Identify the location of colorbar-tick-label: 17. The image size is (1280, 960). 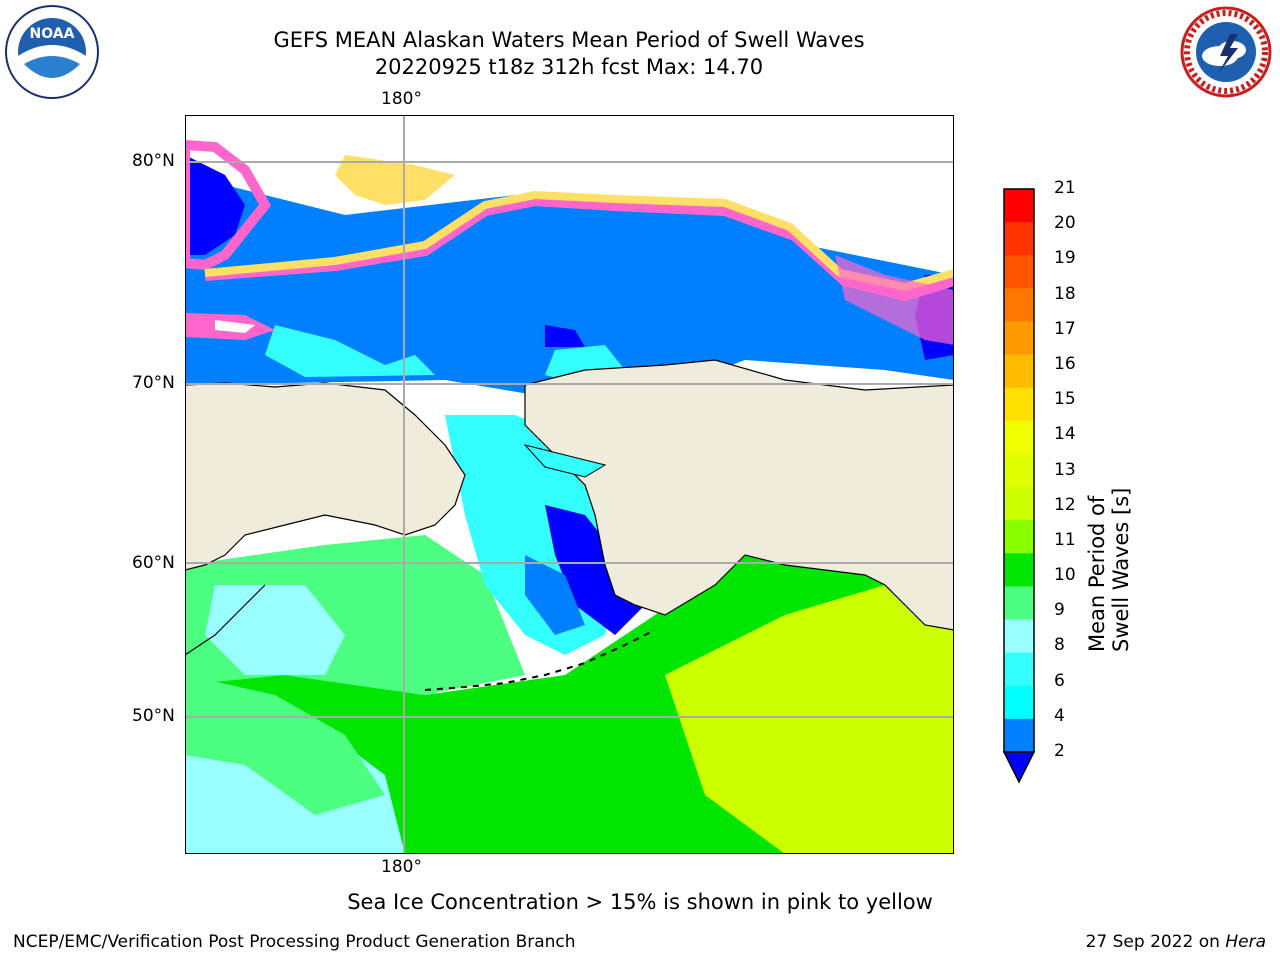
(1065, 328).